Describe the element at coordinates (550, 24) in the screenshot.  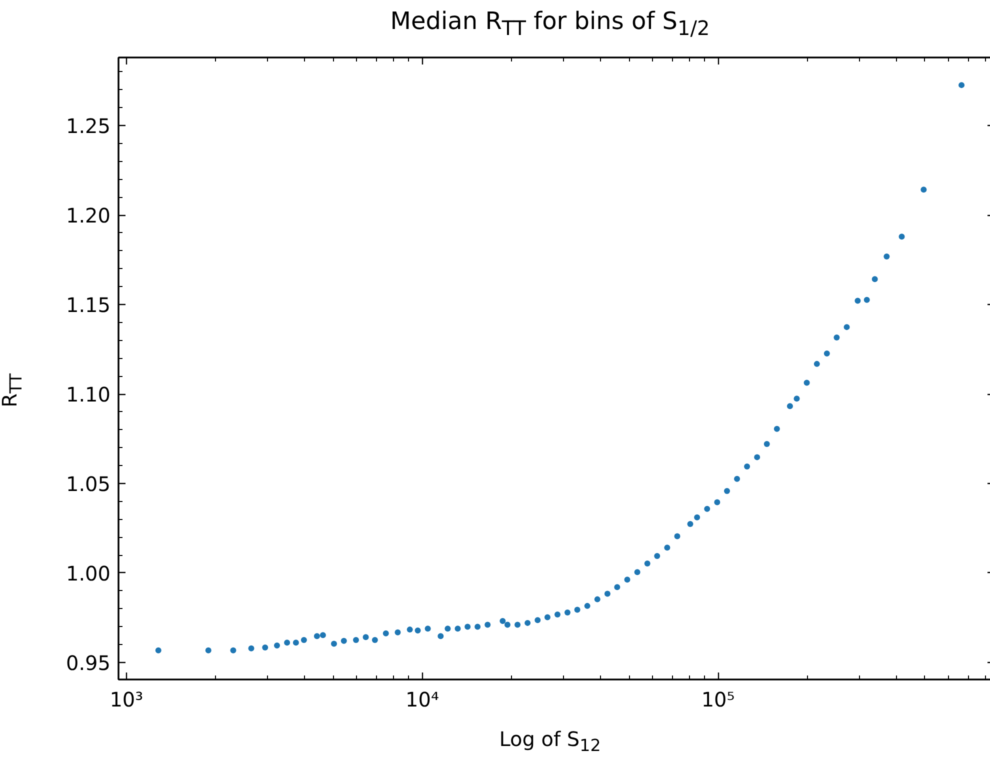
I see `chart-title: Median R$_{TT}$ for bins of S$_{1/2}$` at that location.